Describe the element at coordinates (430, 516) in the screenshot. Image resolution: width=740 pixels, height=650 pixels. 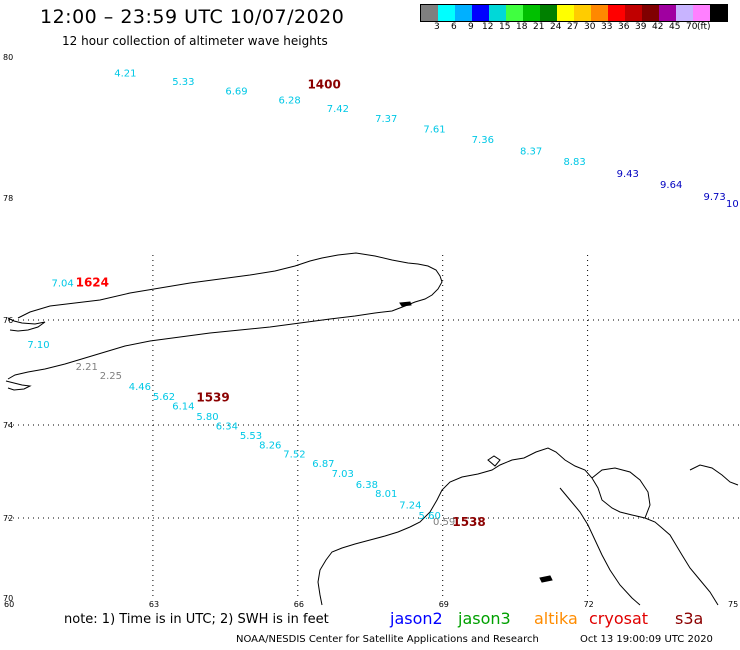
I see `wave-height-label: 5.60` at that location.